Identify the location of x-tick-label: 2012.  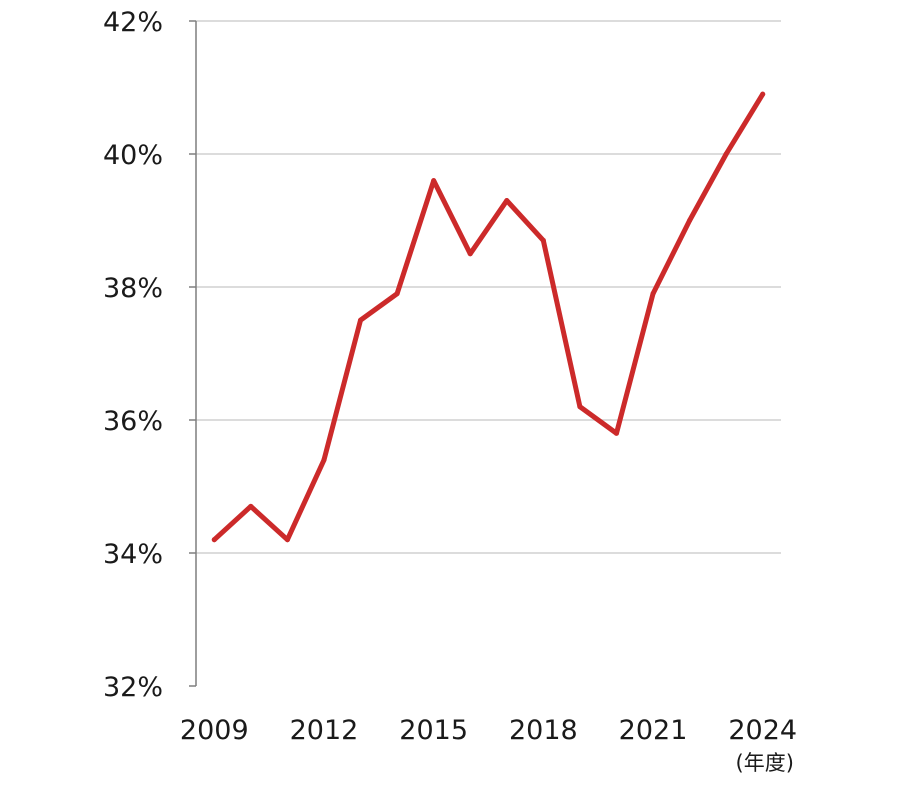
(324, 730).